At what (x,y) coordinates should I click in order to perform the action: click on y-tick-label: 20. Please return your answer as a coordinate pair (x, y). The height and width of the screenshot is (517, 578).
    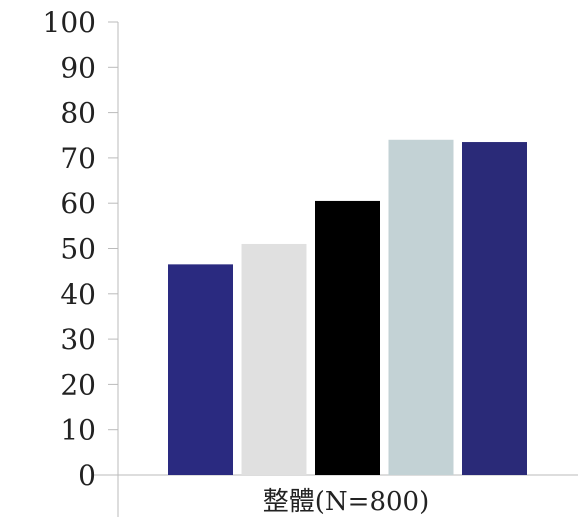
    Looking at the image, I should click on (78, 384).